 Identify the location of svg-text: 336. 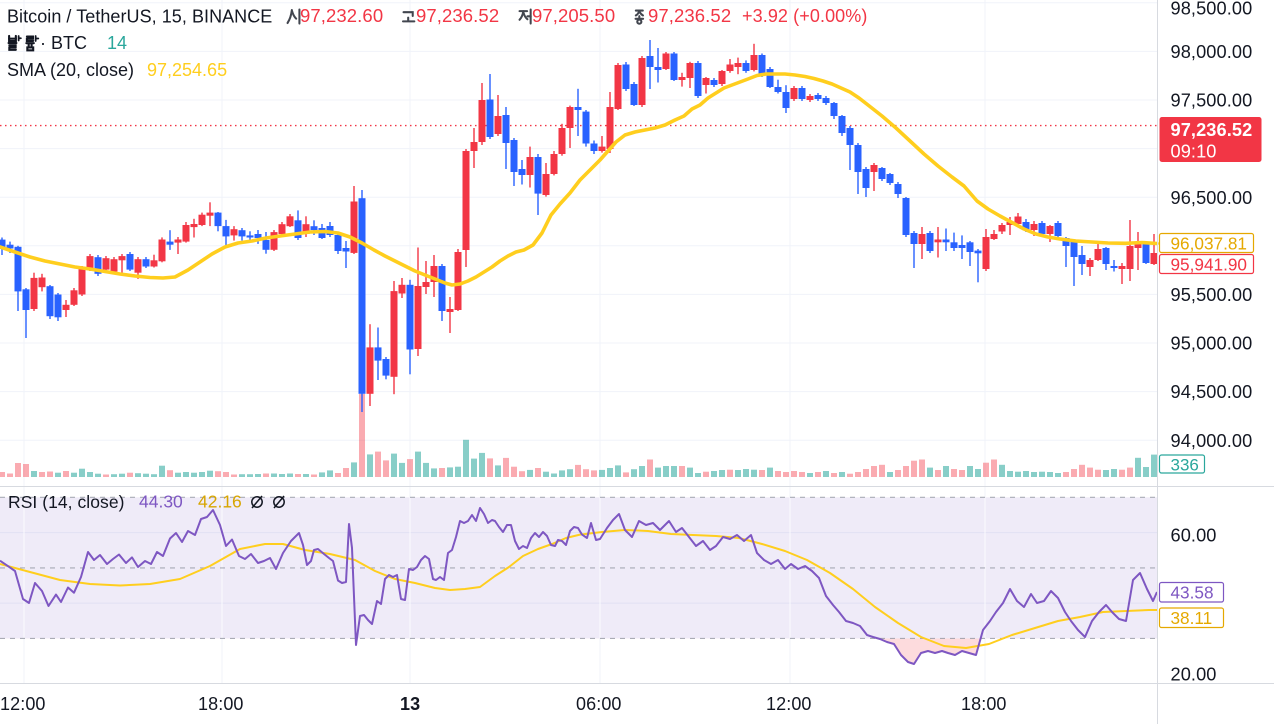
(1185, 464).